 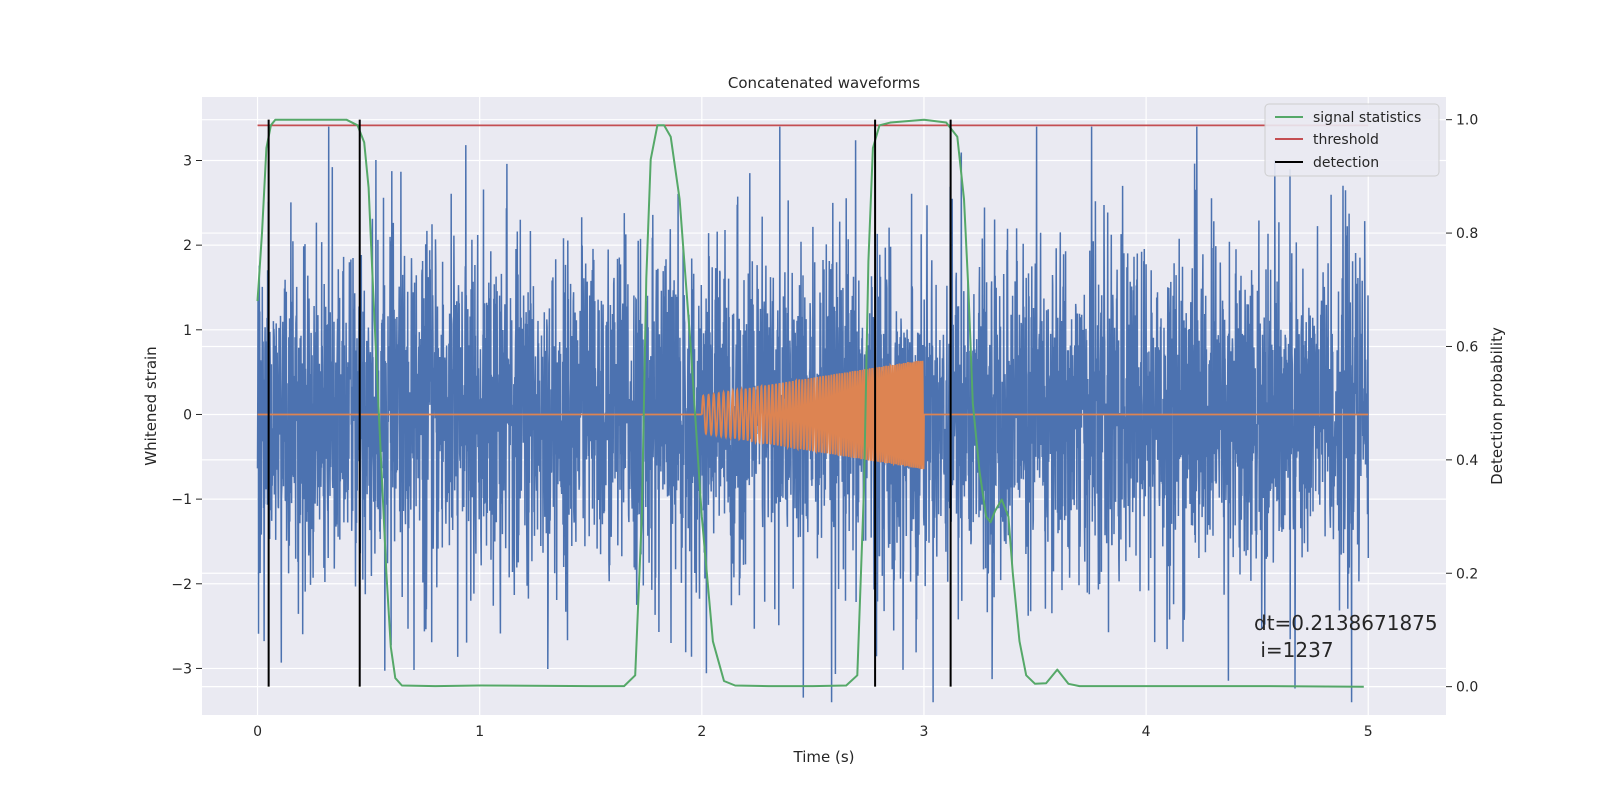 I want to click on y2-tick-label: 0.6, so click(x=1467, y=347).